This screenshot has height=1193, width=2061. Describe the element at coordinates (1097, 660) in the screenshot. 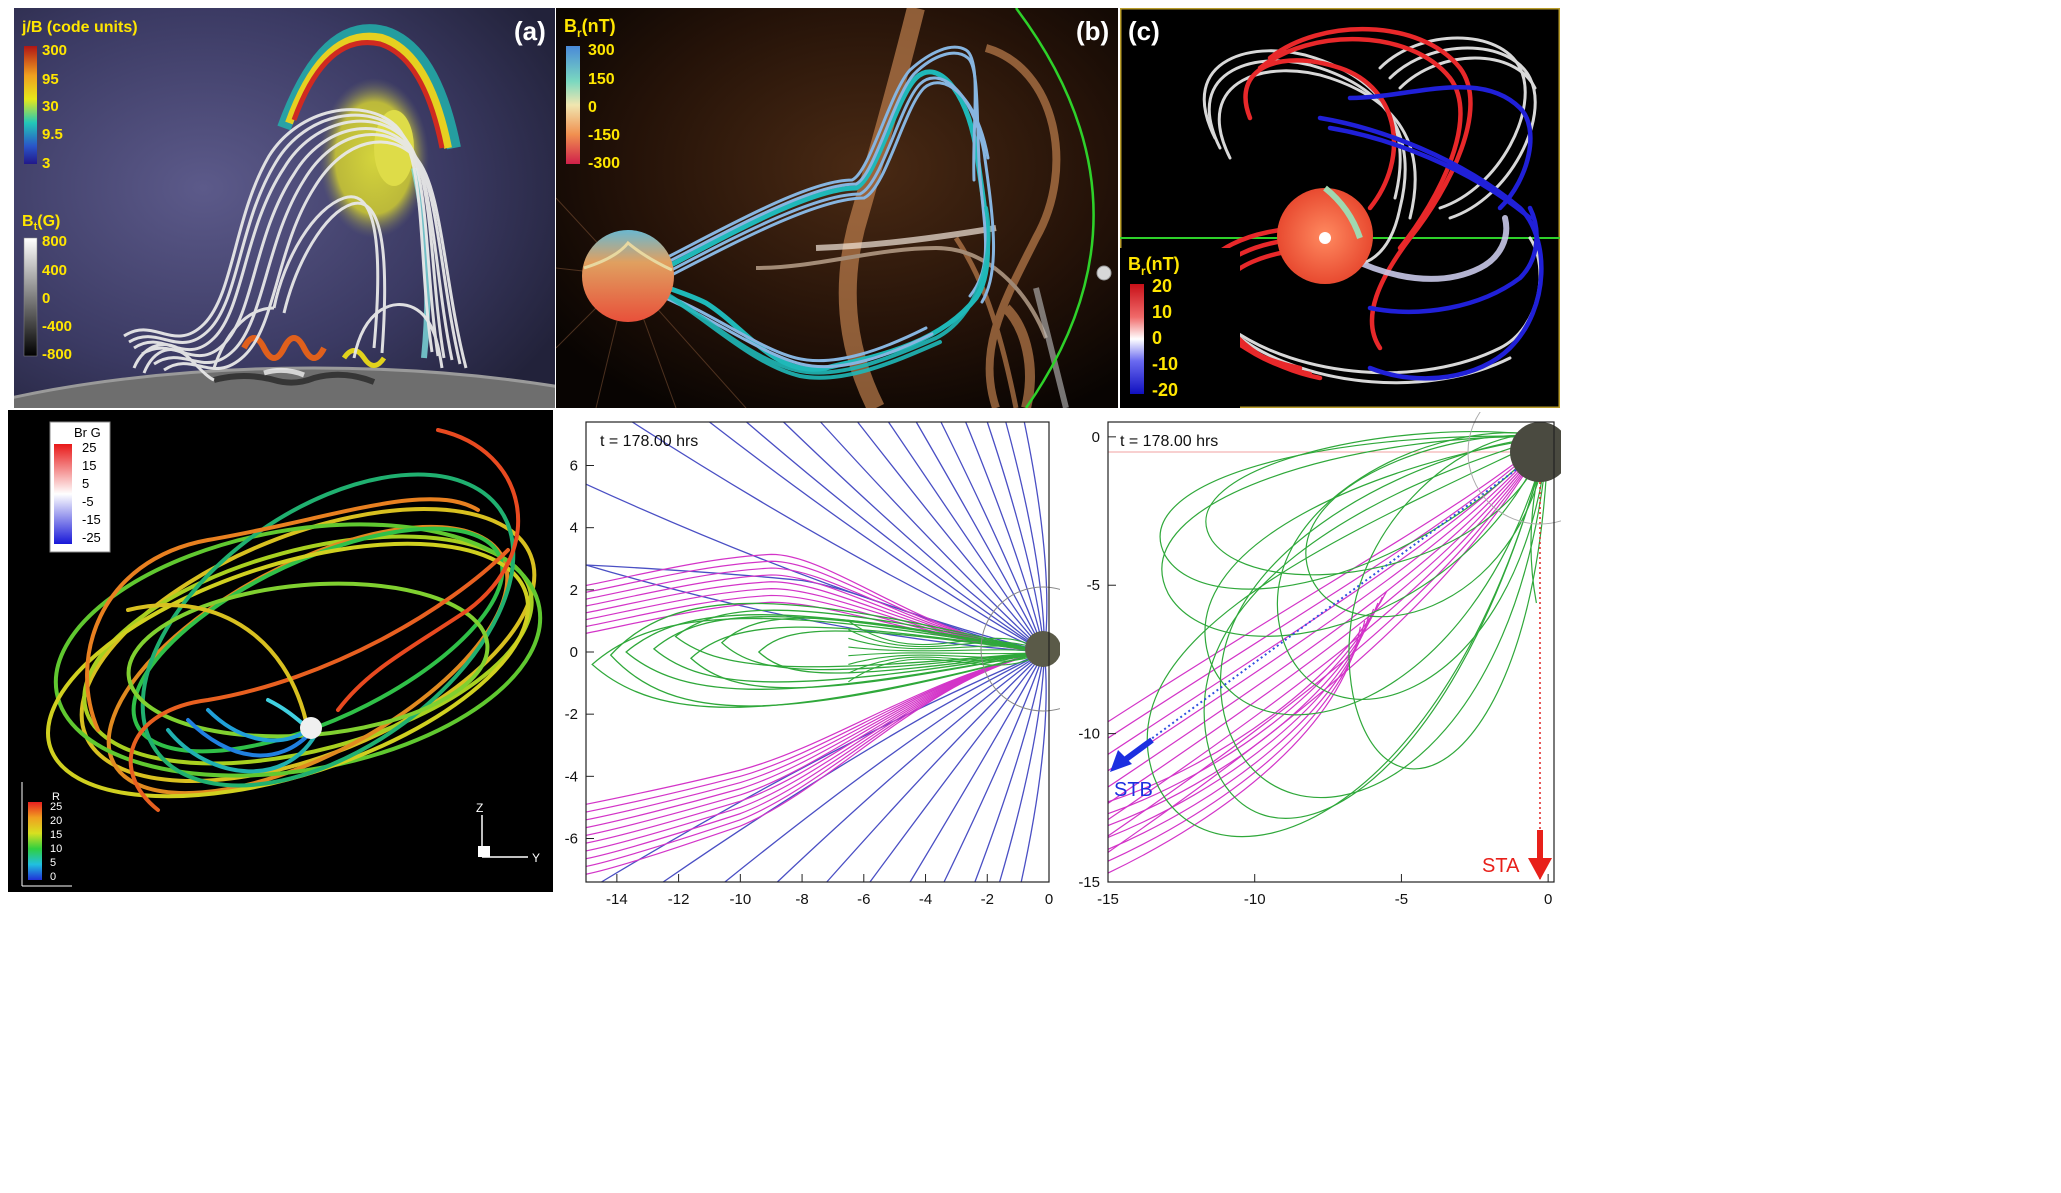

I see `panel-f-y-ticks: 0 -5 -10 -15` at that location.